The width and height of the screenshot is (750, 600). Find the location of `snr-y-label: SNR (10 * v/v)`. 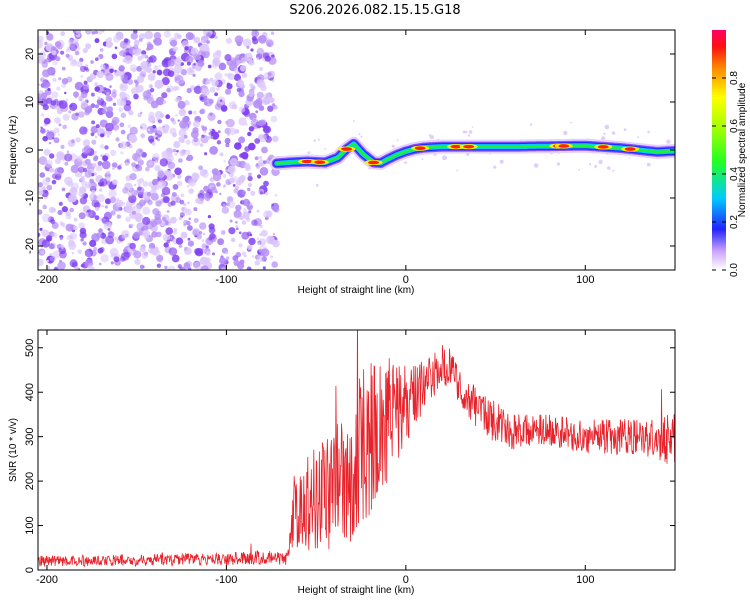

snr-y-label: SNR (10 * v/v) is located at coordinates (13, 450).